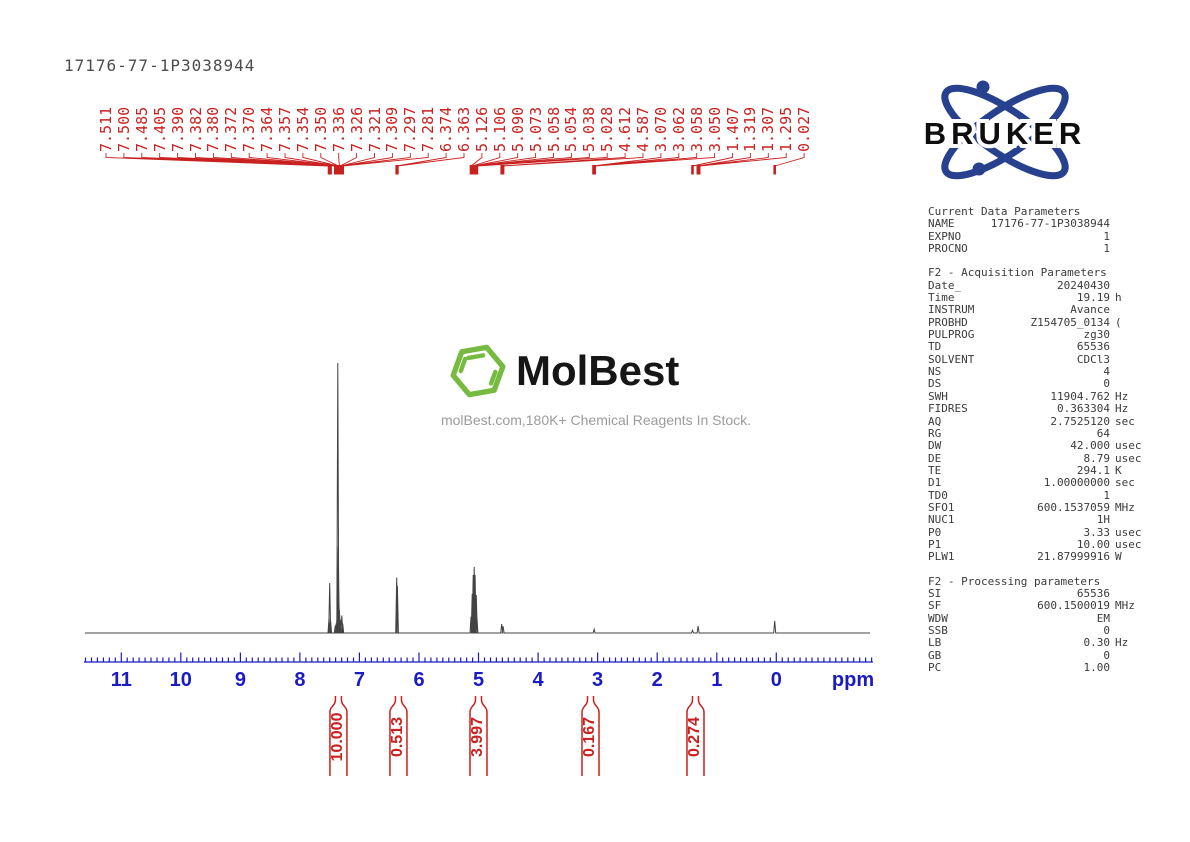 The height and width of the screenshot is (842, 1190). I want to click on axis-tick-label: 3, so click(598, 680).